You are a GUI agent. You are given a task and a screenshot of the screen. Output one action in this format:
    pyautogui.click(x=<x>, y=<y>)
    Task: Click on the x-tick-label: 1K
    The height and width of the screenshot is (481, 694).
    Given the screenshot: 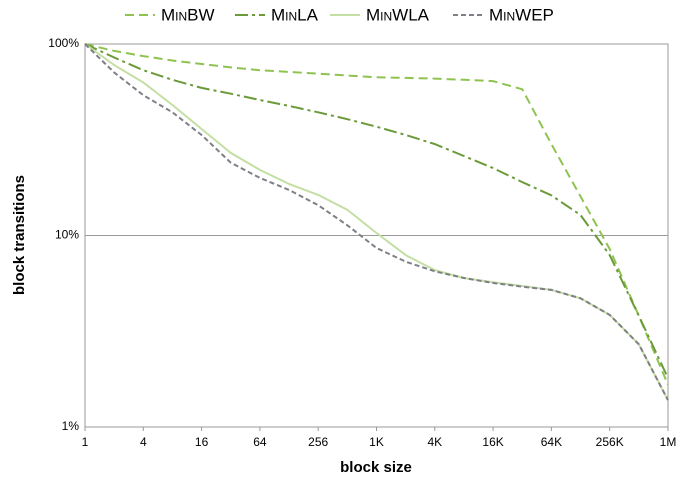 What is the action you would take?
    pyautogui.click(x=376, y=442)
    